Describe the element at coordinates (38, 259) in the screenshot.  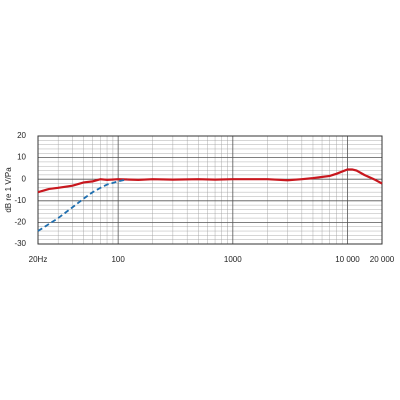
I see `x-tick-label: 20Hz` at that location.